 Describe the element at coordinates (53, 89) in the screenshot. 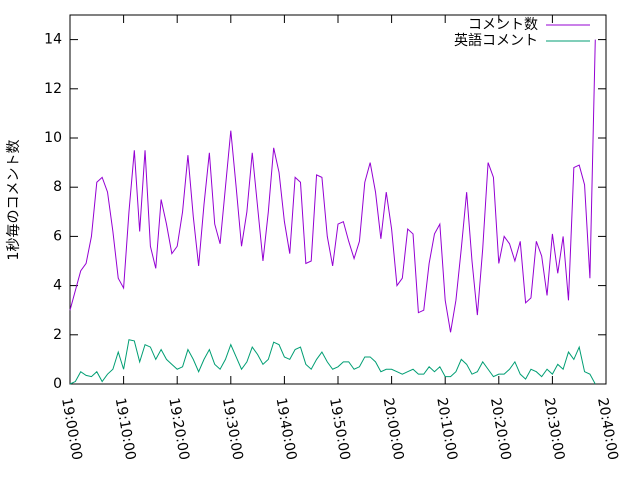

I see `y-tick-label: 12` at that location.